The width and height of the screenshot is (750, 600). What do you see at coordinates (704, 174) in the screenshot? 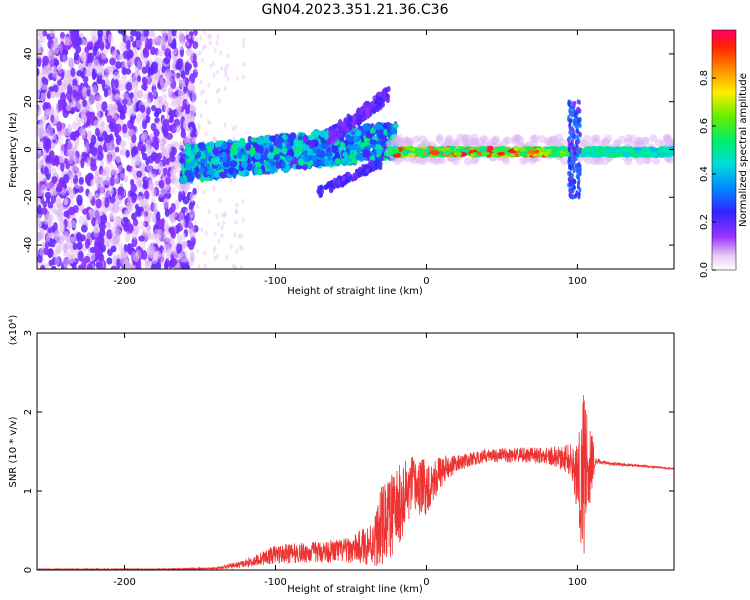
I see `colorbar-tick-label: 0.4` at bounding box center [704, 174].